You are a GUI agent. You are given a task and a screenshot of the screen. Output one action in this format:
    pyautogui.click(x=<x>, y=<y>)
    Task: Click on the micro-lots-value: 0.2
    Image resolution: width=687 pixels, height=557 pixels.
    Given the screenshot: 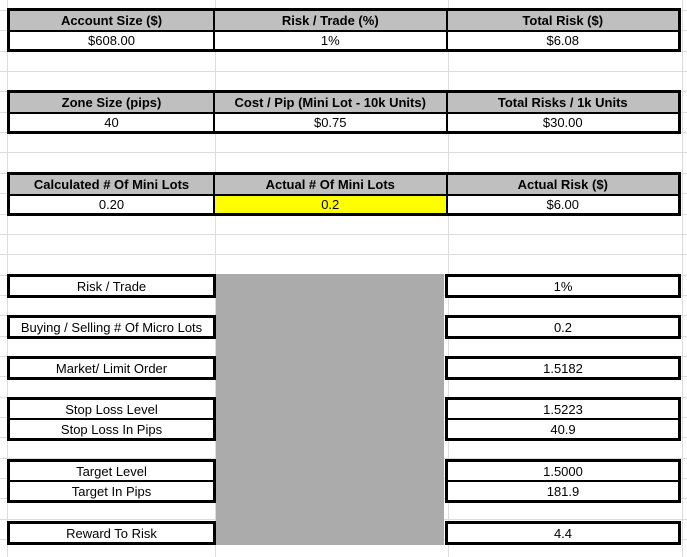 What is the action you would take?
    pyautogui.click(x=563, y=327)
    